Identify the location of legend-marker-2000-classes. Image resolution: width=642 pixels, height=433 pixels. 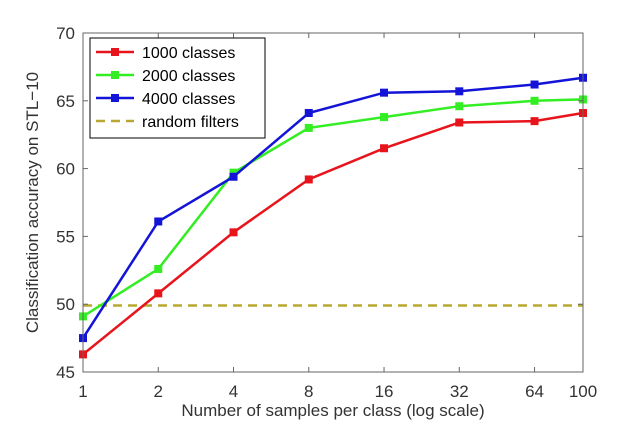
(115, 75).